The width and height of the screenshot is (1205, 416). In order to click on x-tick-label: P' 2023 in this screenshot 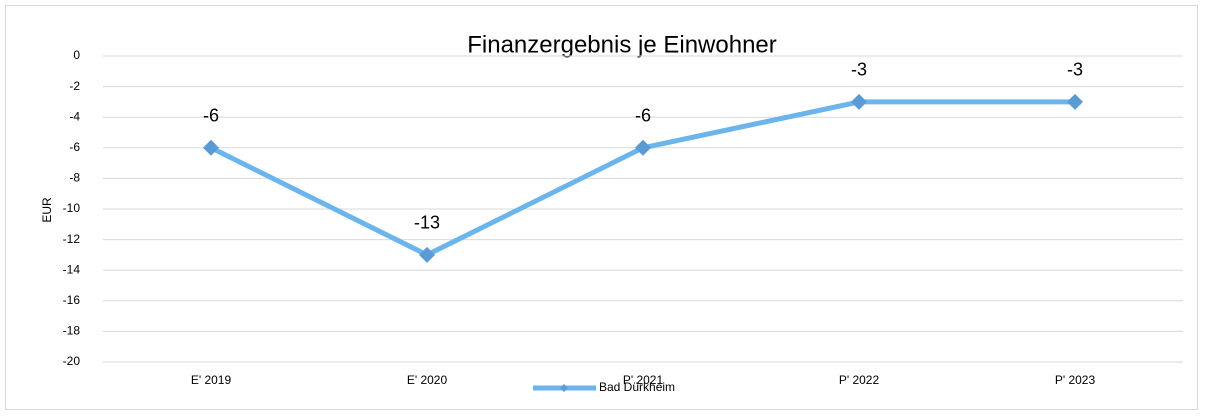, I will do `click(1075, 380)`.